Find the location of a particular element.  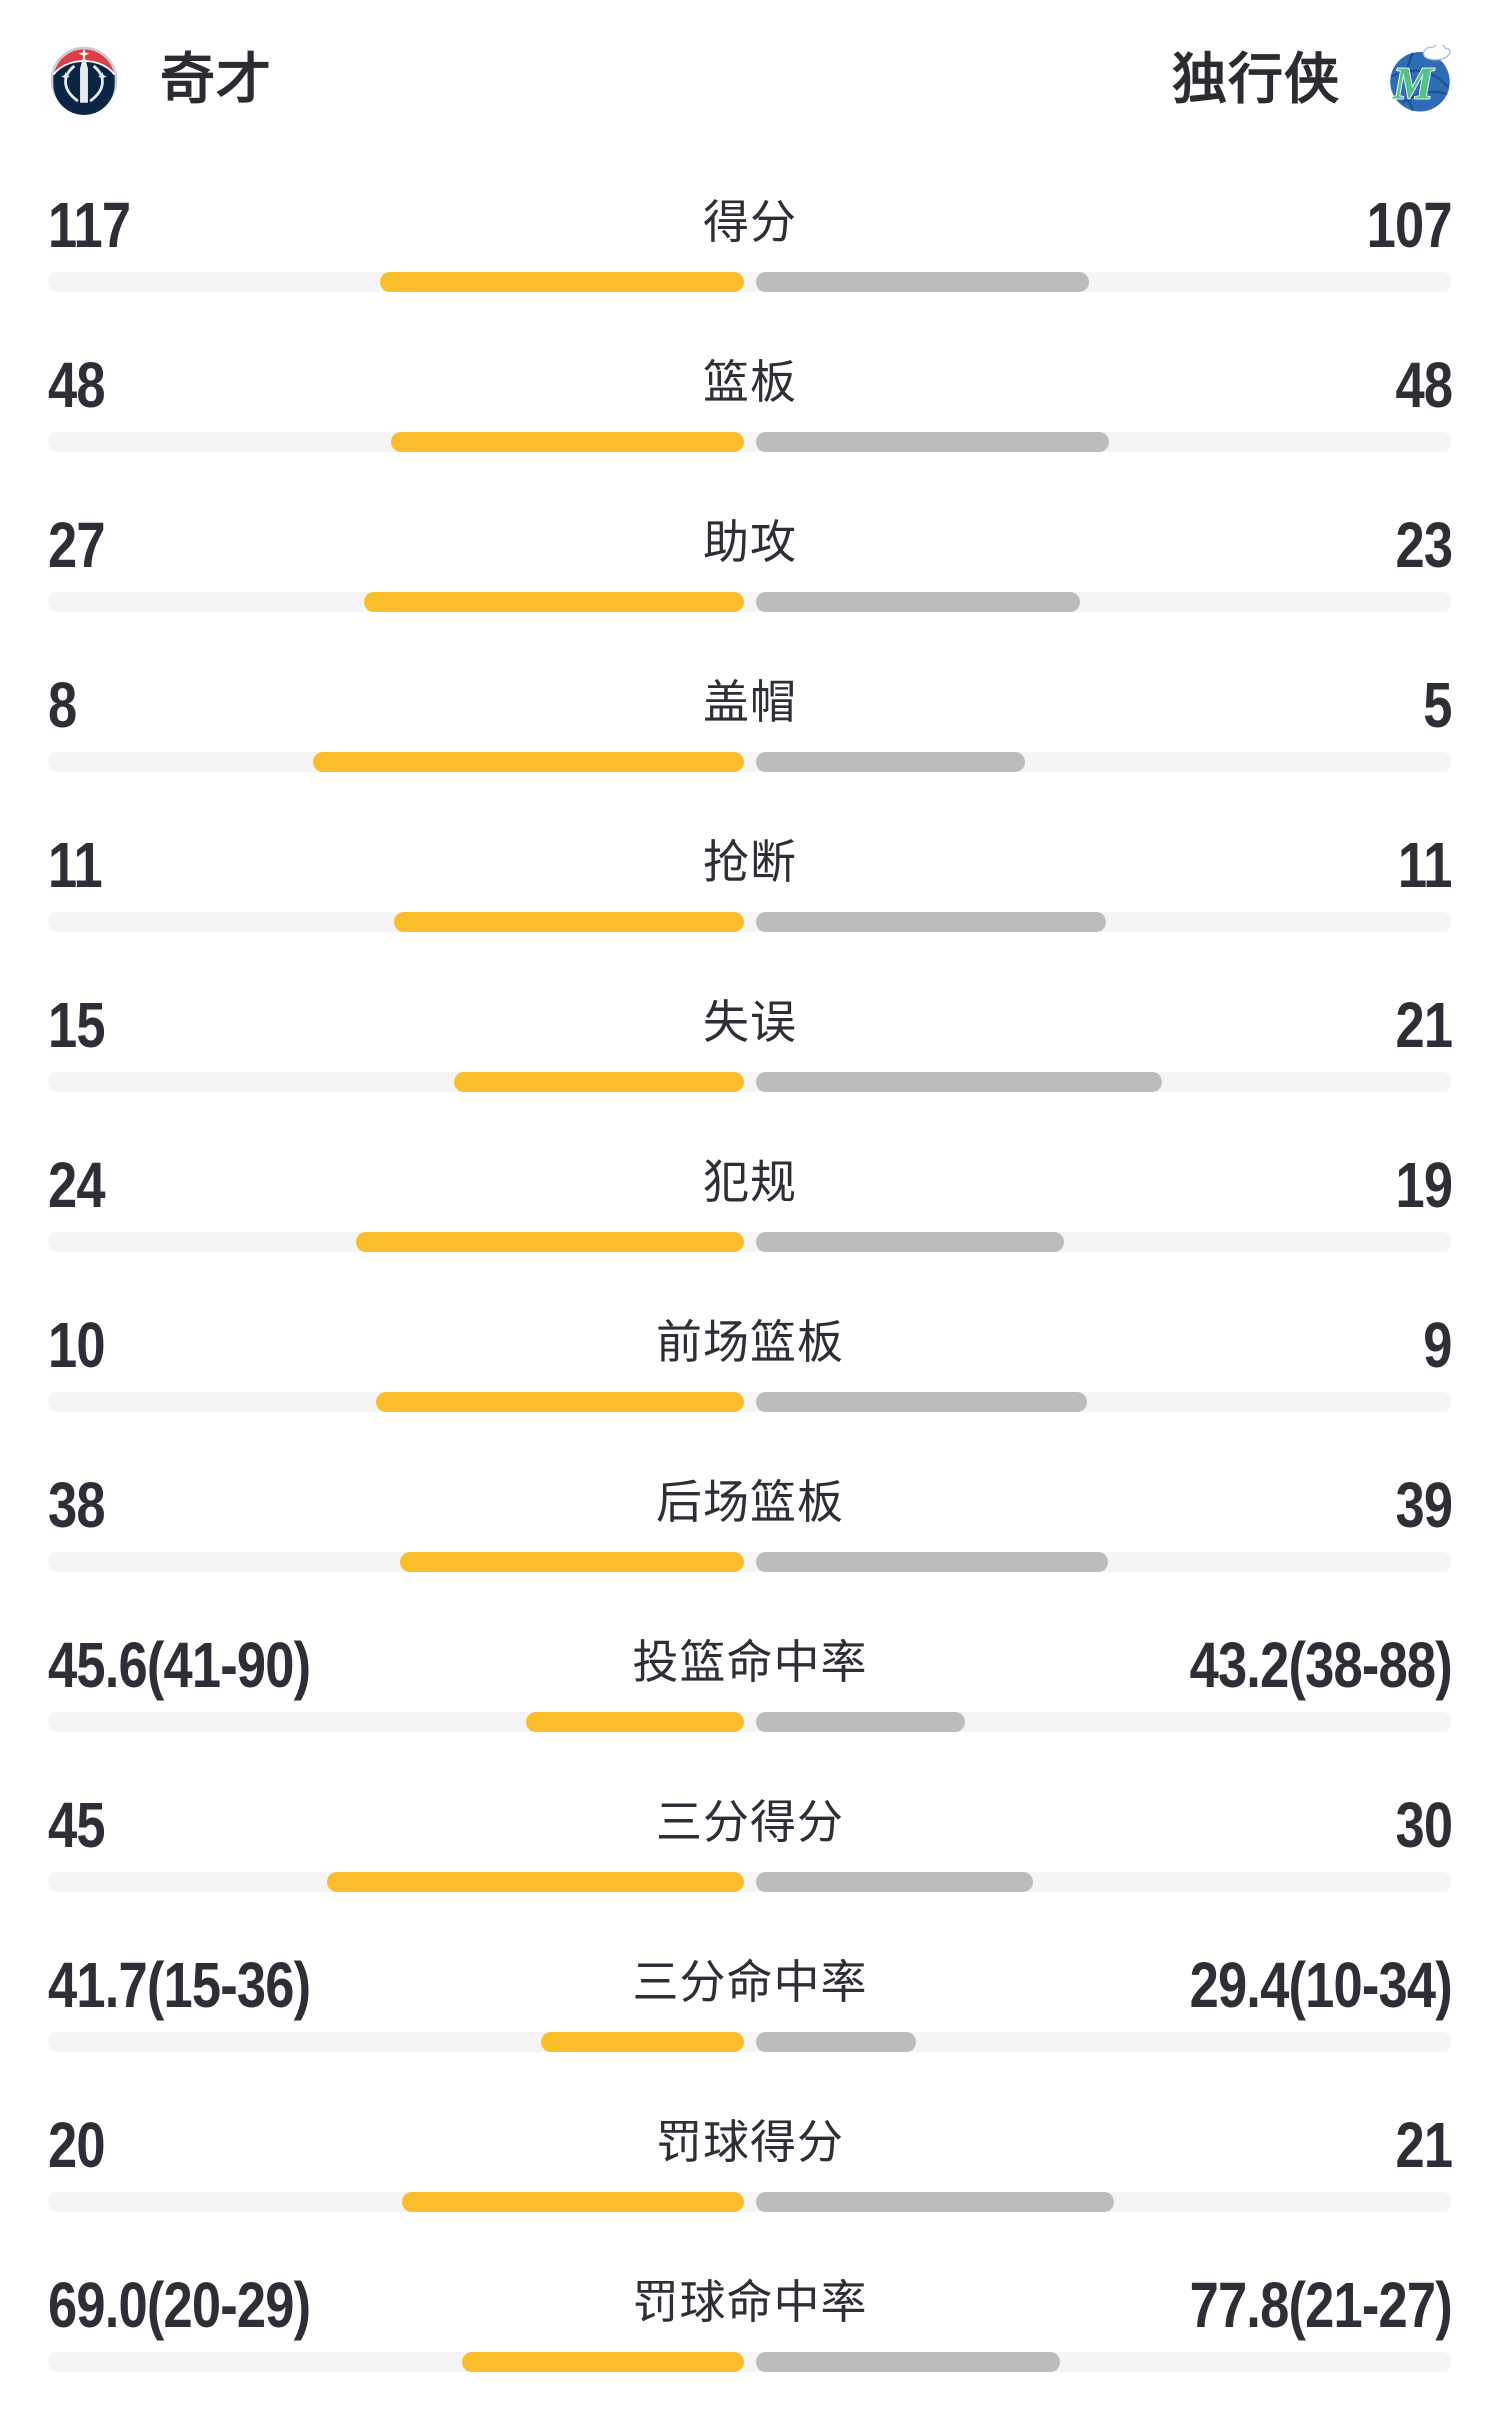

home-value: 10 is located at coordinates (77, 1345).